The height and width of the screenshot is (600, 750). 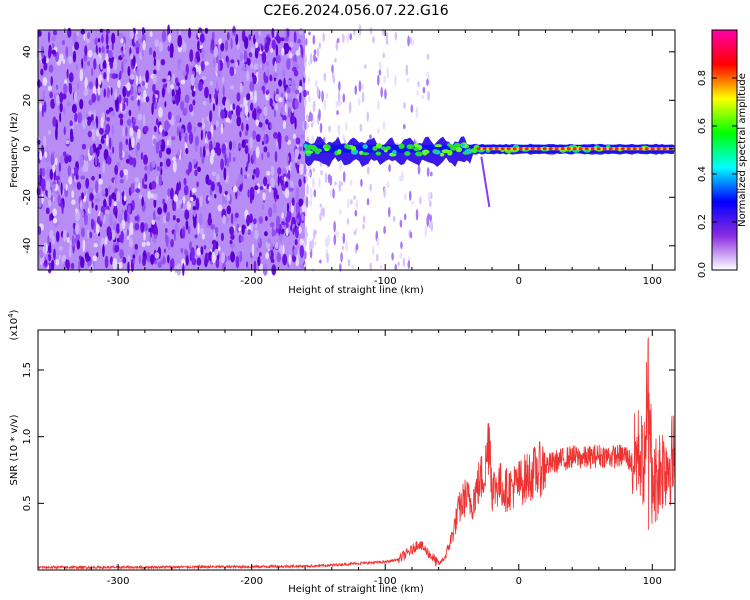 I want to click on bottom-x-axis-label: Height of straight line (km), so click(x=356, y=589).